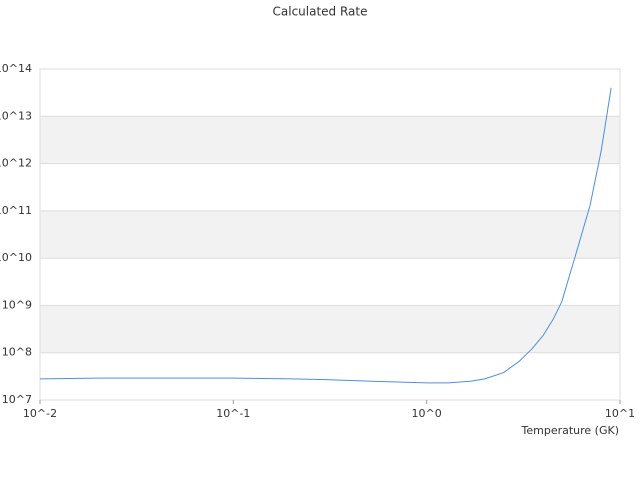 The height and width of the screenshot is (480, 640). Describe the element at coordinates (17, 304) in the screenshot. I see `y-tick-label: 10^9` at that location.